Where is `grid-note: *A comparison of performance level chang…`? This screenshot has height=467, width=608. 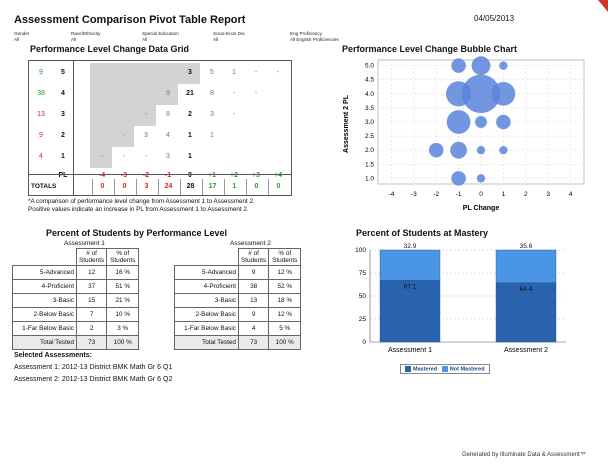
grid-note: *A comparison of performance level chang… is located at coordinates (141, 205).